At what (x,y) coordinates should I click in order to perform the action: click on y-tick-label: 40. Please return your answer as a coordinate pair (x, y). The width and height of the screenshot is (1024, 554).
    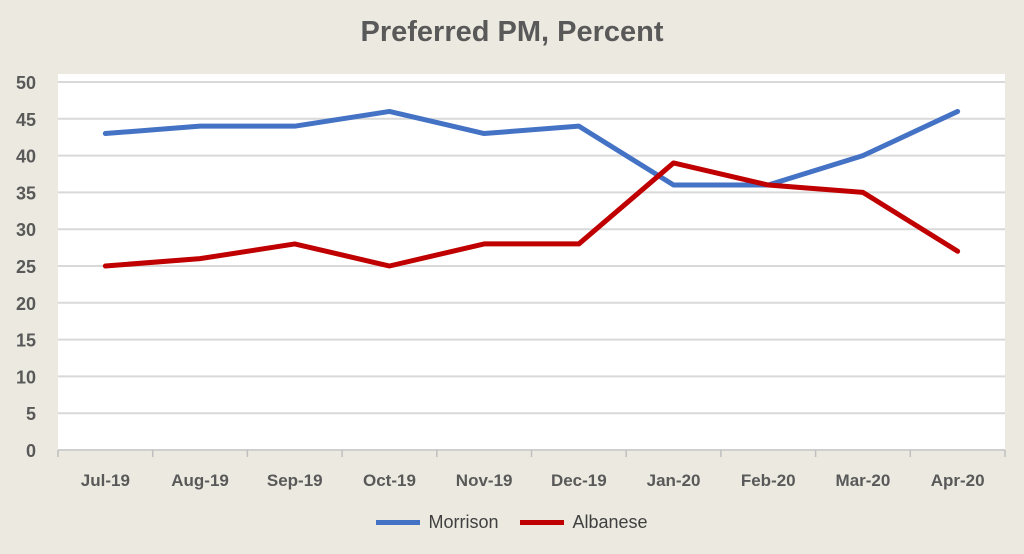
    Looking at the image, I should click on (26, 157).